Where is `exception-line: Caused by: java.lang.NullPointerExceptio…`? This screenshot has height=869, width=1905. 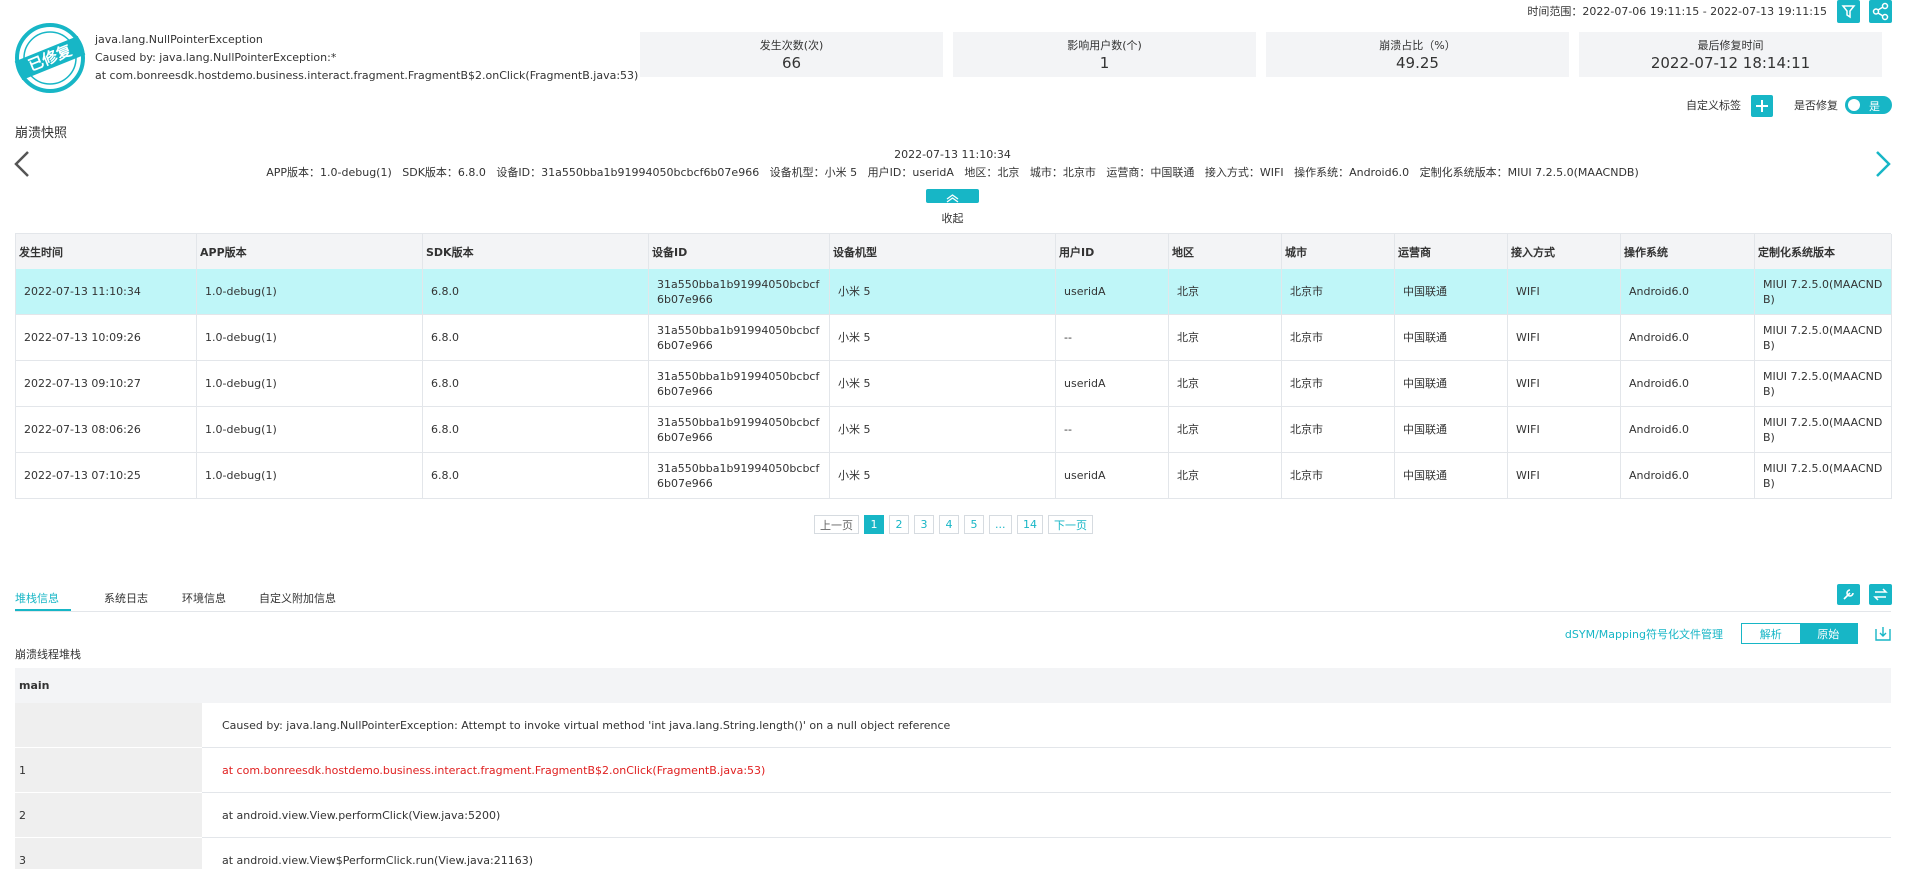 exception-line: Caused by: java.lang.NullPointerExceptio… is located at coordinates (216, 57).